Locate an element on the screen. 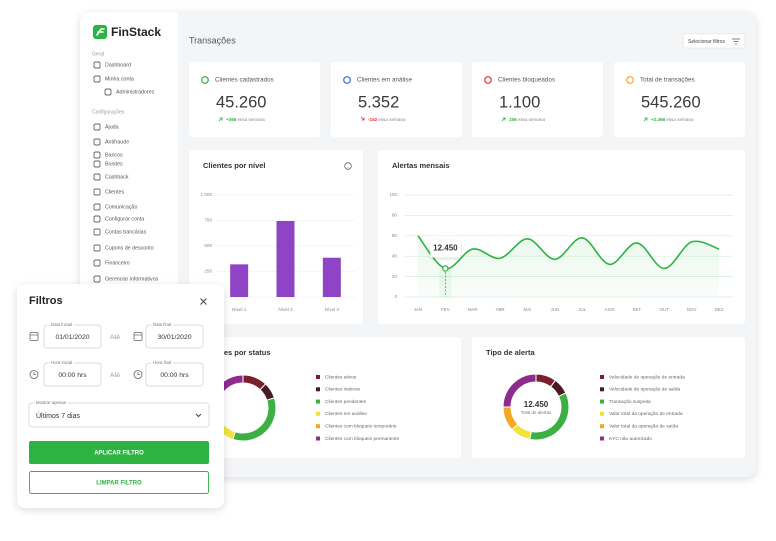 This screenshot has height=541, width=776. kpi-value: 545.260 is located at coordinates (671, 102).